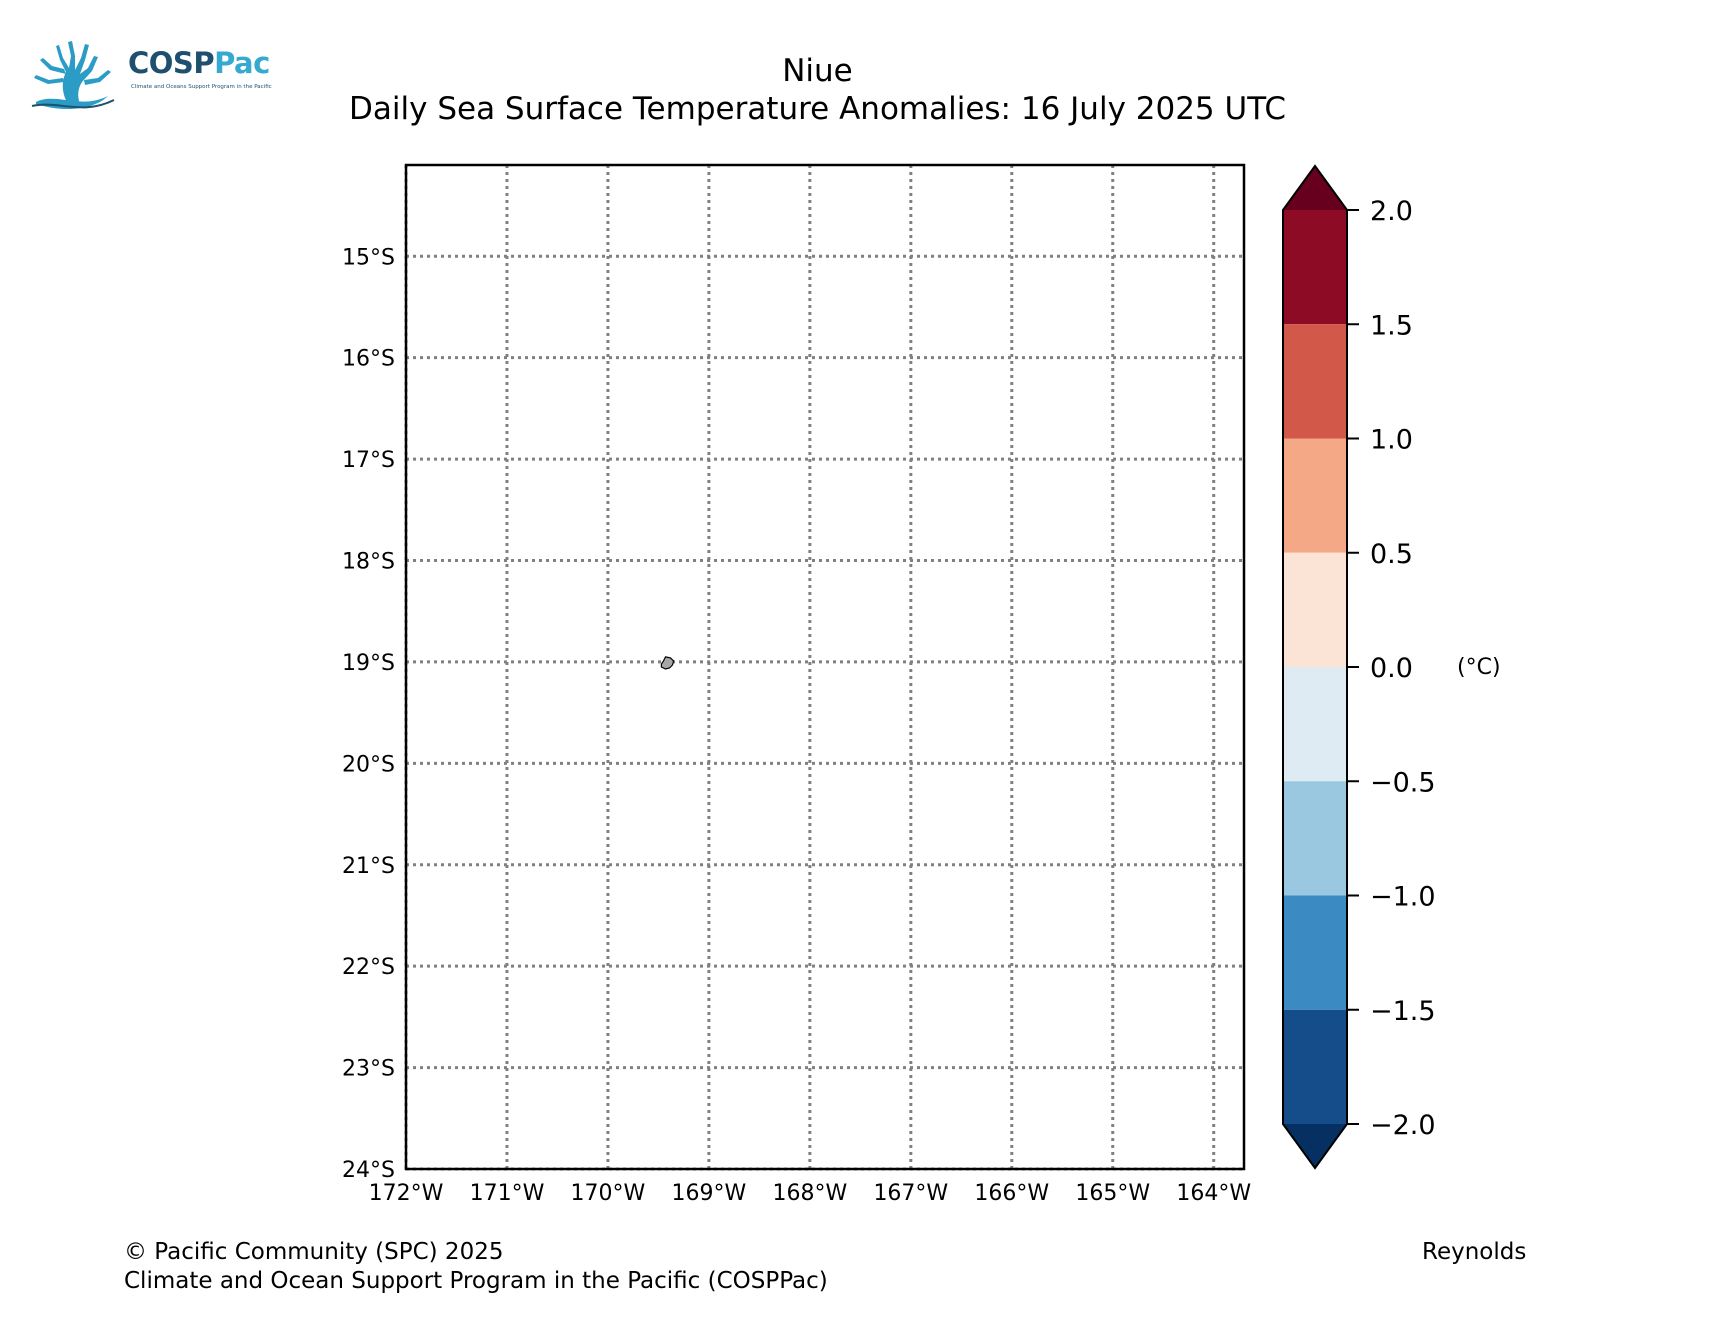 The image size is (1717, 1320). What do you see at coordinates (1403, 1125) in the screenshot?
I see `colorbar-tick-label: −2.0` at bounding box center [1403, 1125].